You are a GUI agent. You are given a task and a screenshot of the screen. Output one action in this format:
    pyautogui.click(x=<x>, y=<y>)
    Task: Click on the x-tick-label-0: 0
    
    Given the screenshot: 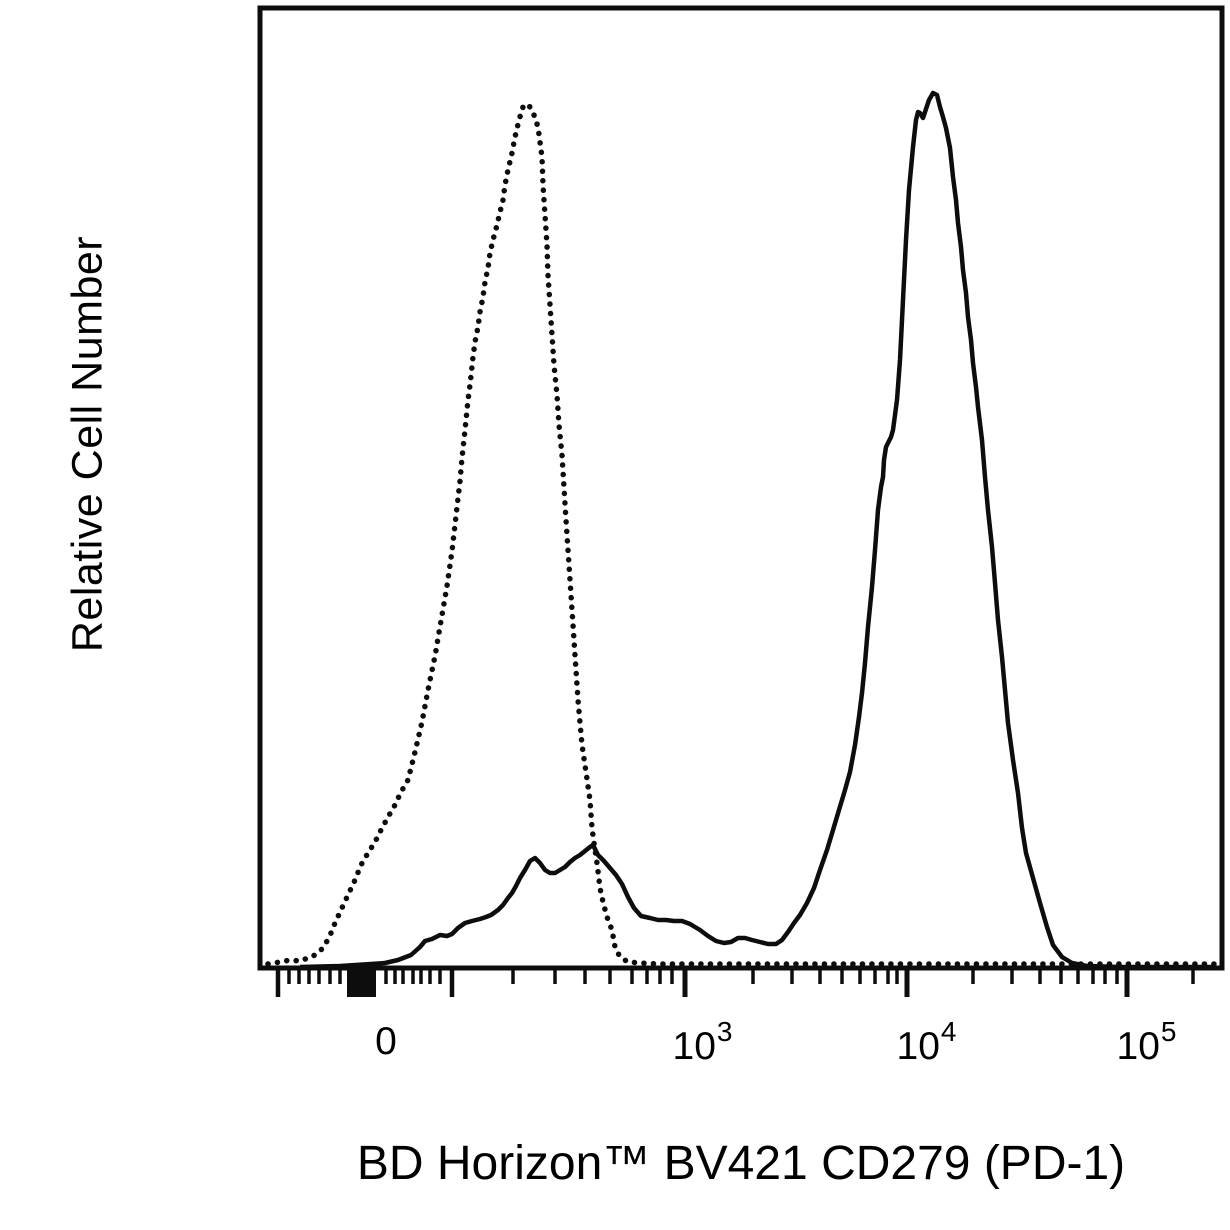 What is the action you would take?
    pyautogui.click(x=386, y=1042)
    